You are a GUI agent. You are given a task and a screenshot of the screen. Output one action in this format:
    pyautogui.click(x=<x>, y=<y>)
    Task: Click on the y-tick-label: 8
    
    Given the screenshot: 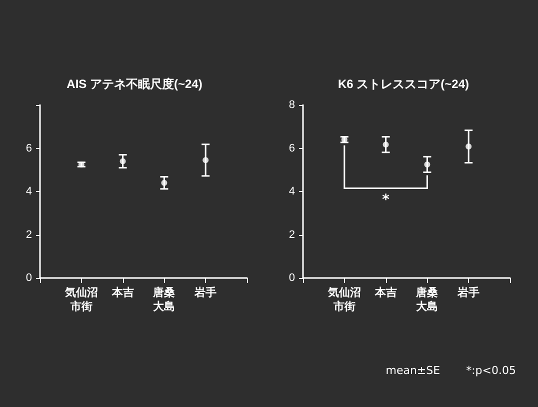 What is the action you would take?
    pyautogui.click(x=291, y=105)
    